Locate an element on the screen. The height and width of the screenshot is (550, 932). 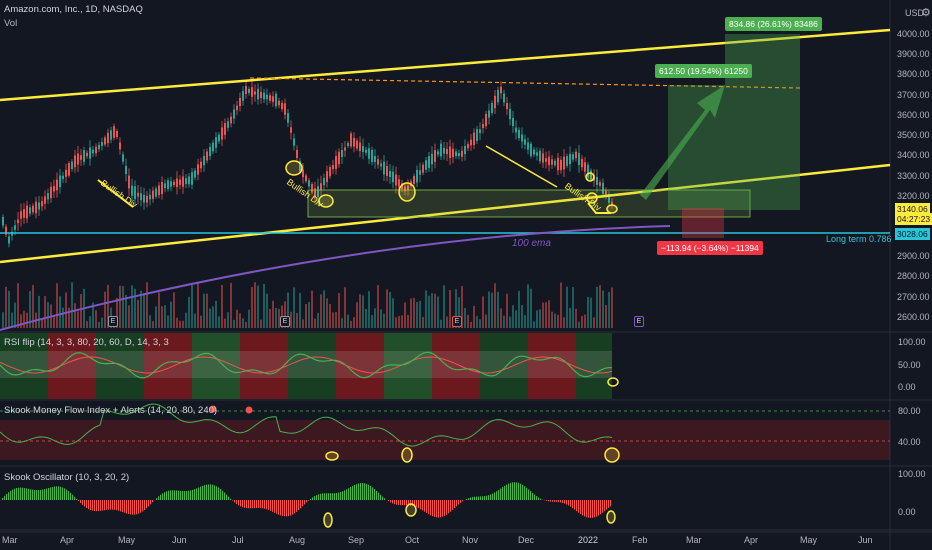
highlight-circle is located at coordinates (407, 192).